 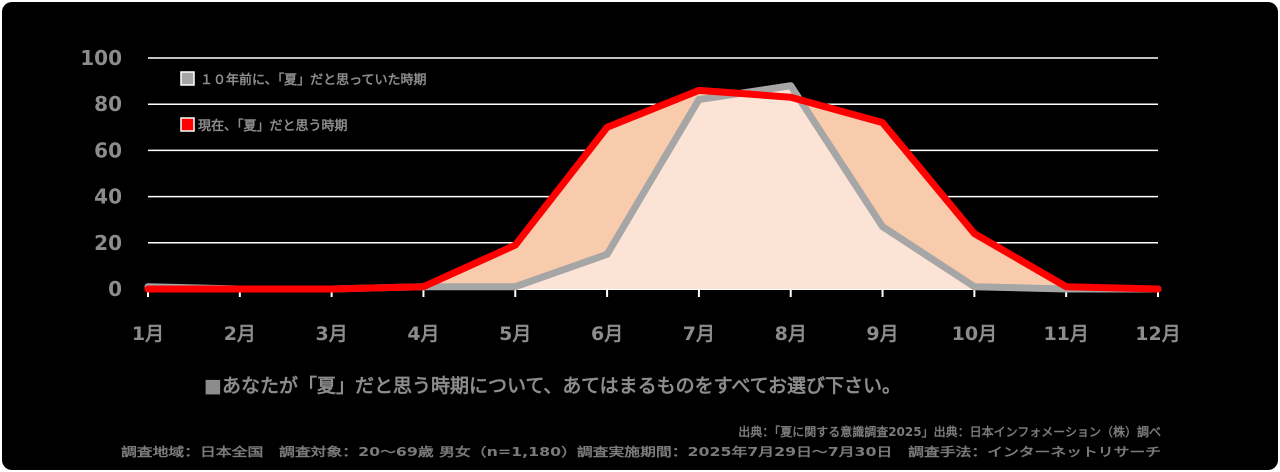 I want to click on legend-label-current: 現在、「夏」だと思う時期, so click(x=273, y=126).